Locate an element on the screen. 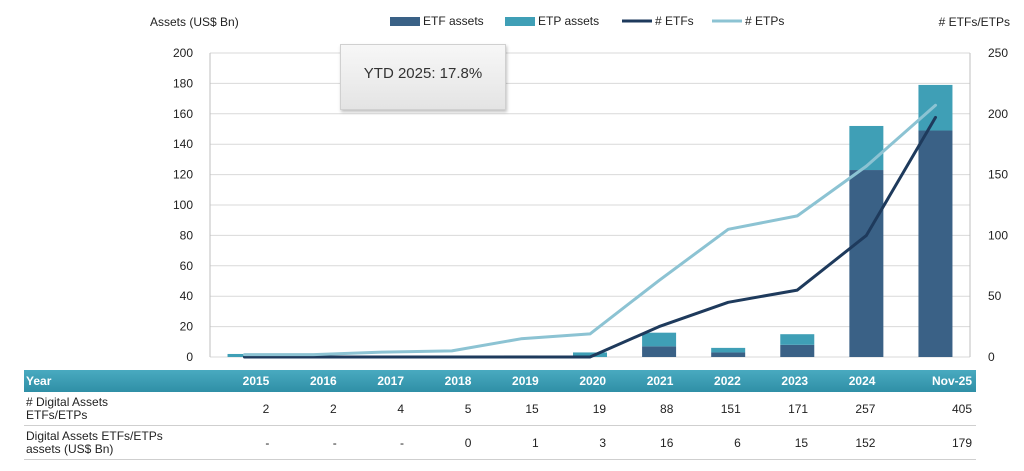  ytd-callout: YTD 2025: 17.8% is located at coordinates (423, 77).